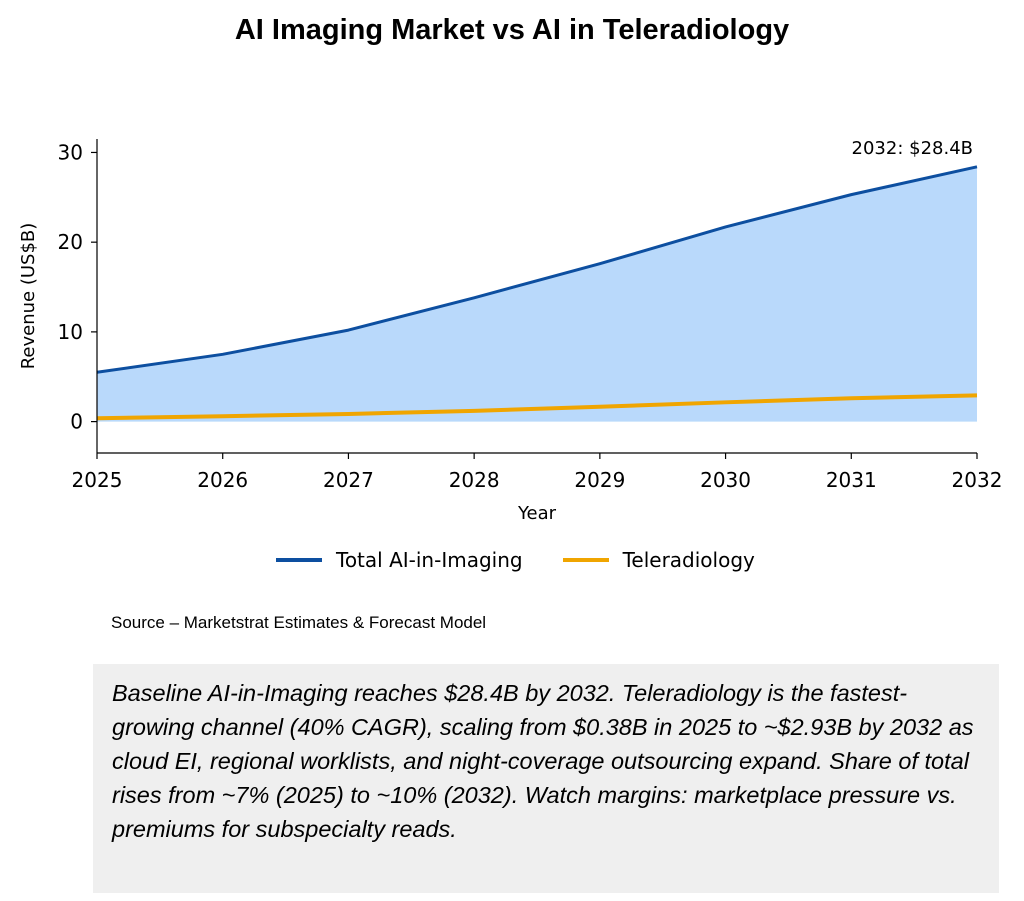  I want to click on x-tick-label: 2029, so click(599, 480).